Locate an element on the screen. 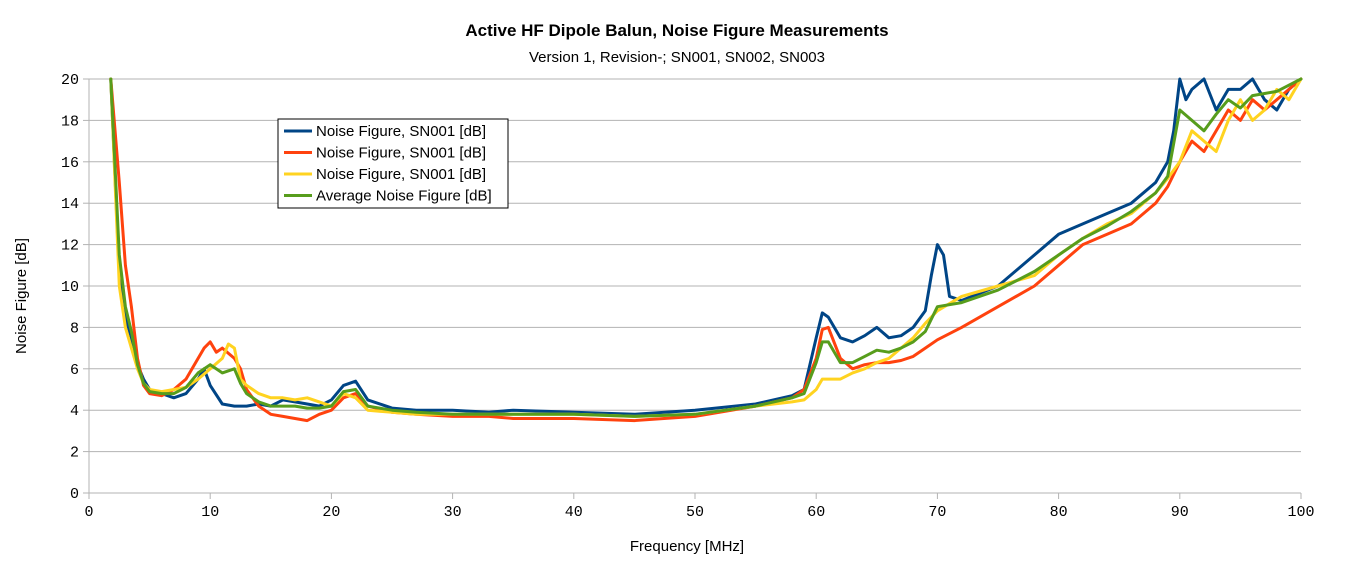 This screenshot has width=1354, height=575. y-tick-label: 14 is located at coordinates (70, 204).